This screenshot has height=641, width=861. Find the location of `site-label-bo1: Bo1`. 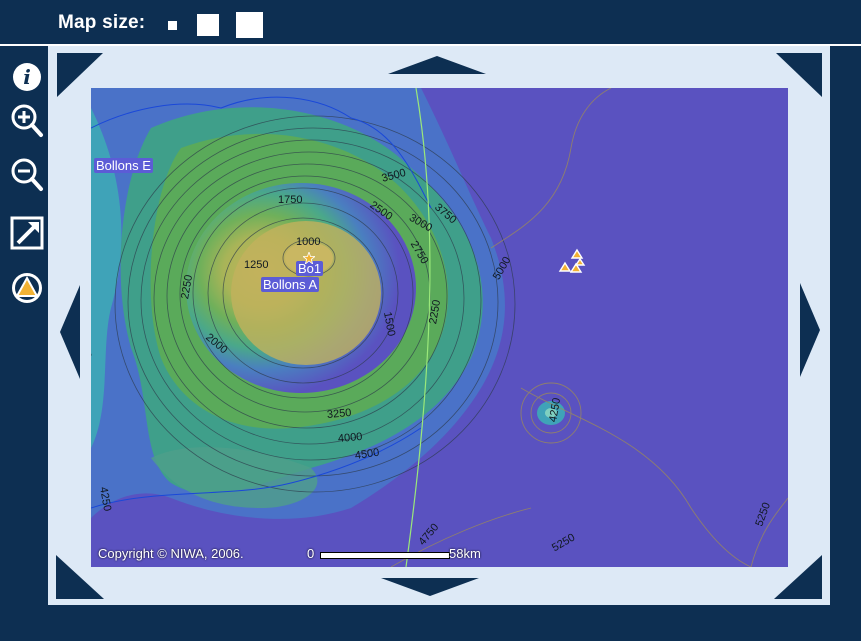

site-label-bo1: Bo1 is located at coordinates (310, 268).